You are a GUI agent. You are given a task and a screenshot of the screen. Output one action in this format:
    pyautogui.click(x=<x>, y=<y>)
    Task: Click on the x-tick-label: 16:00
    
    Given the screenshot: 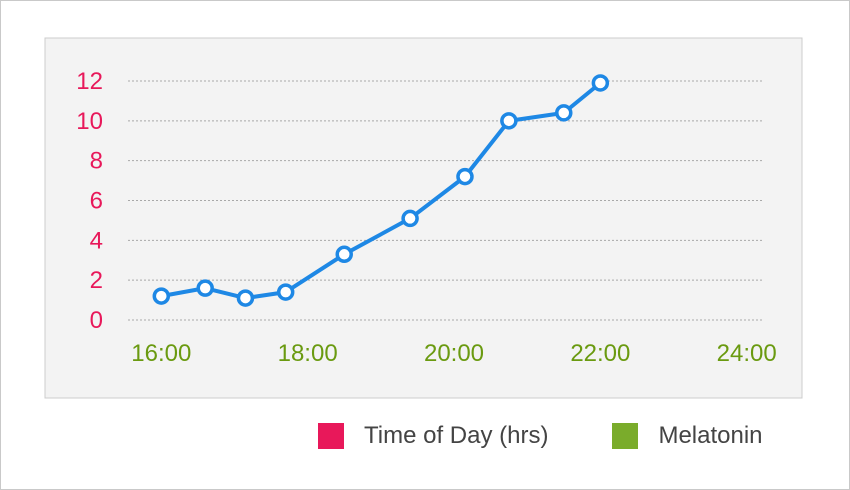 What is the action you would take?
    pyautogui.click(x=161, y=353)
    